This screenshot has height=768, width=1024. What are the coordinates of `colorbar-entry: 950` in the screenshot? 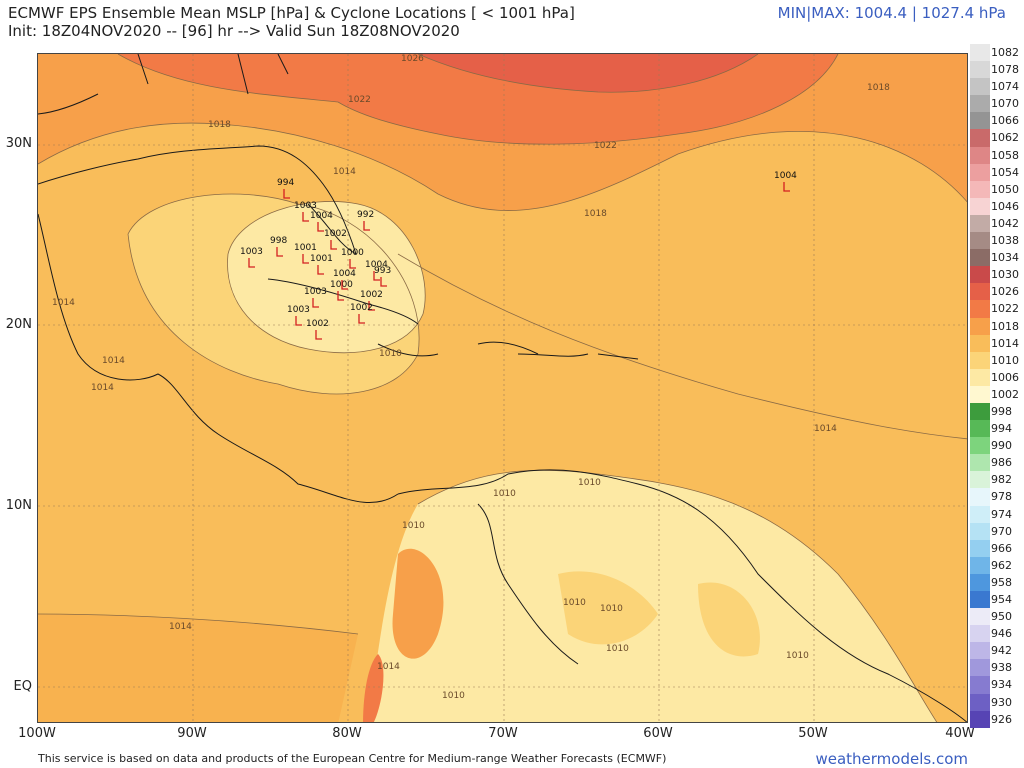 It's located at (995, 617).